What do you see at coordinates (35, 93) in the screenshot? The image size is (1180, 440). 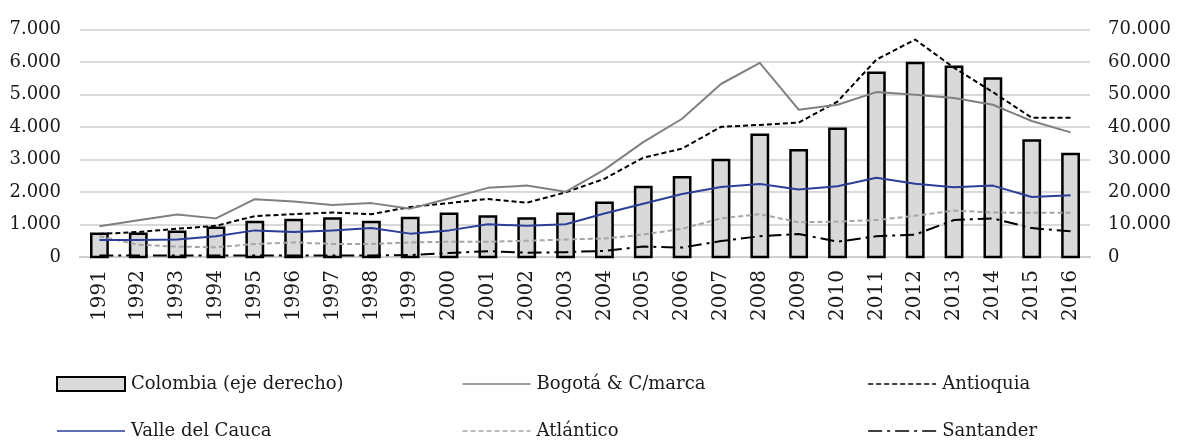 I see `y-tick-label: 5.000` at bounding box center [35, 93].